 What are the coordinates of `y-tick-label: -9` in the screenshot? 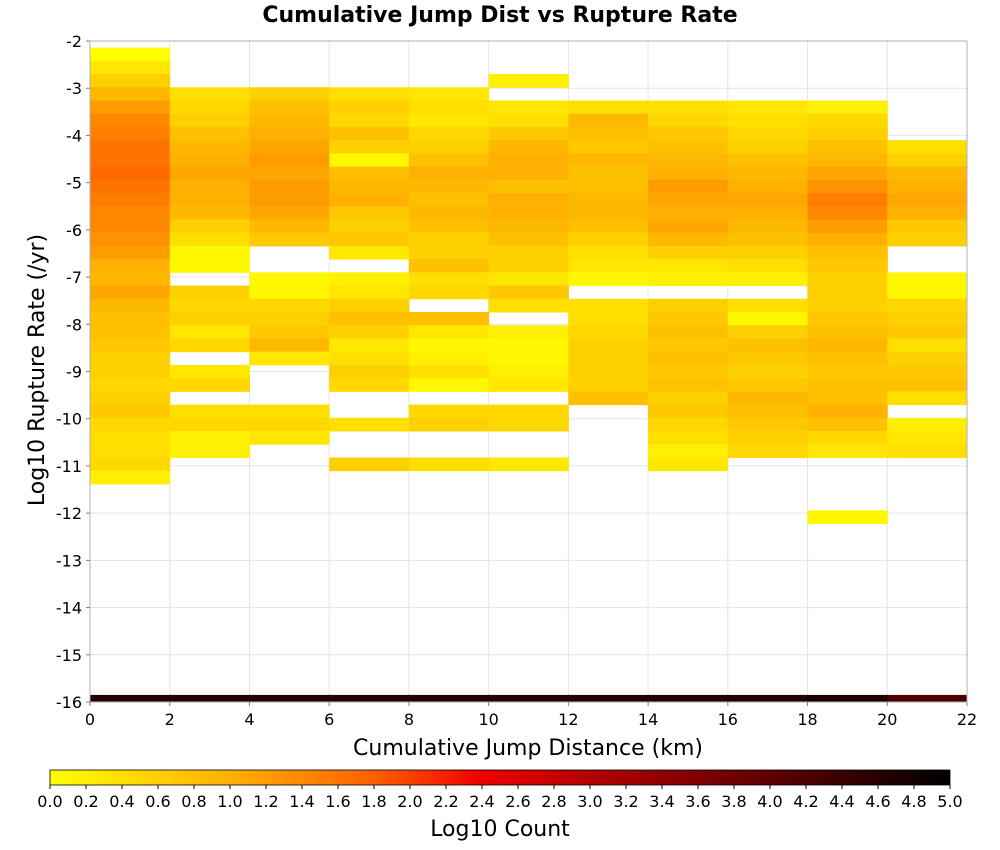 It's located at (74, 372).